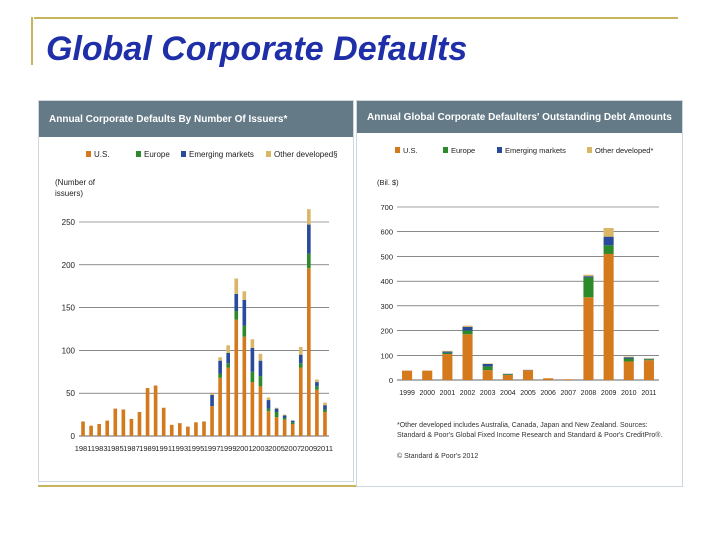  I want to click on x-tick-label: 2002, so click(468, 393).